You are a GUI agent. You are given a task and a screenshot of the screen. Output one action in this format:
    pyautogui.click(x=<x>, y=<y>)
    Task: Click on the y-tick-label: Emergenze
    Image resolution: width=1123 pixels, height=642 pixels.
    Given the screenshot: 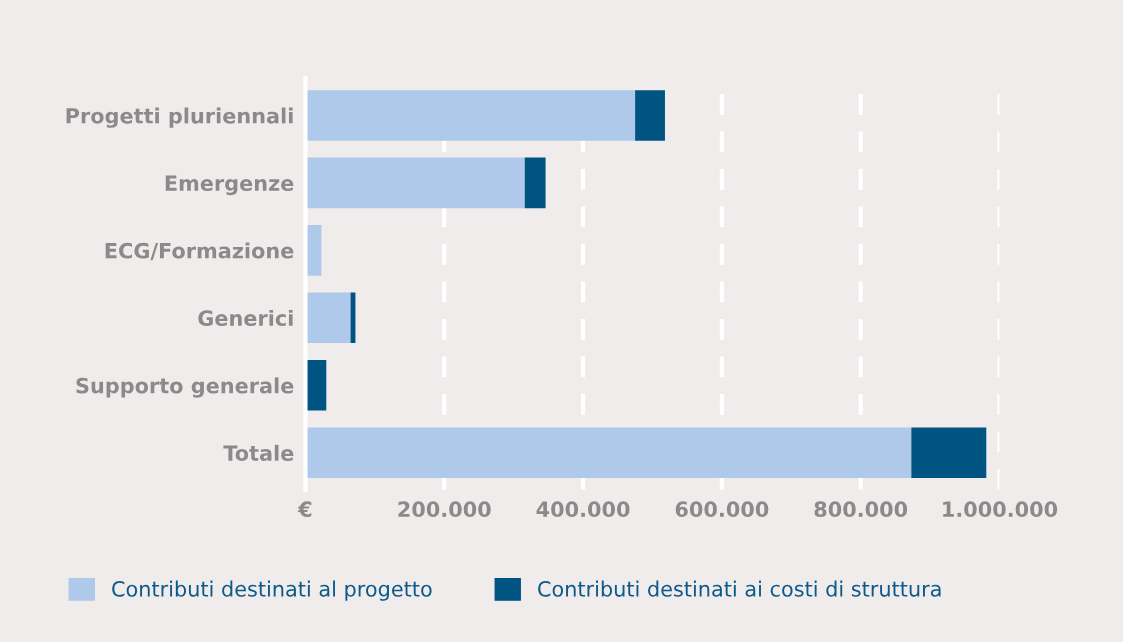 What is the action you would take?
    pyautogui.click(x=229, y=185)
    